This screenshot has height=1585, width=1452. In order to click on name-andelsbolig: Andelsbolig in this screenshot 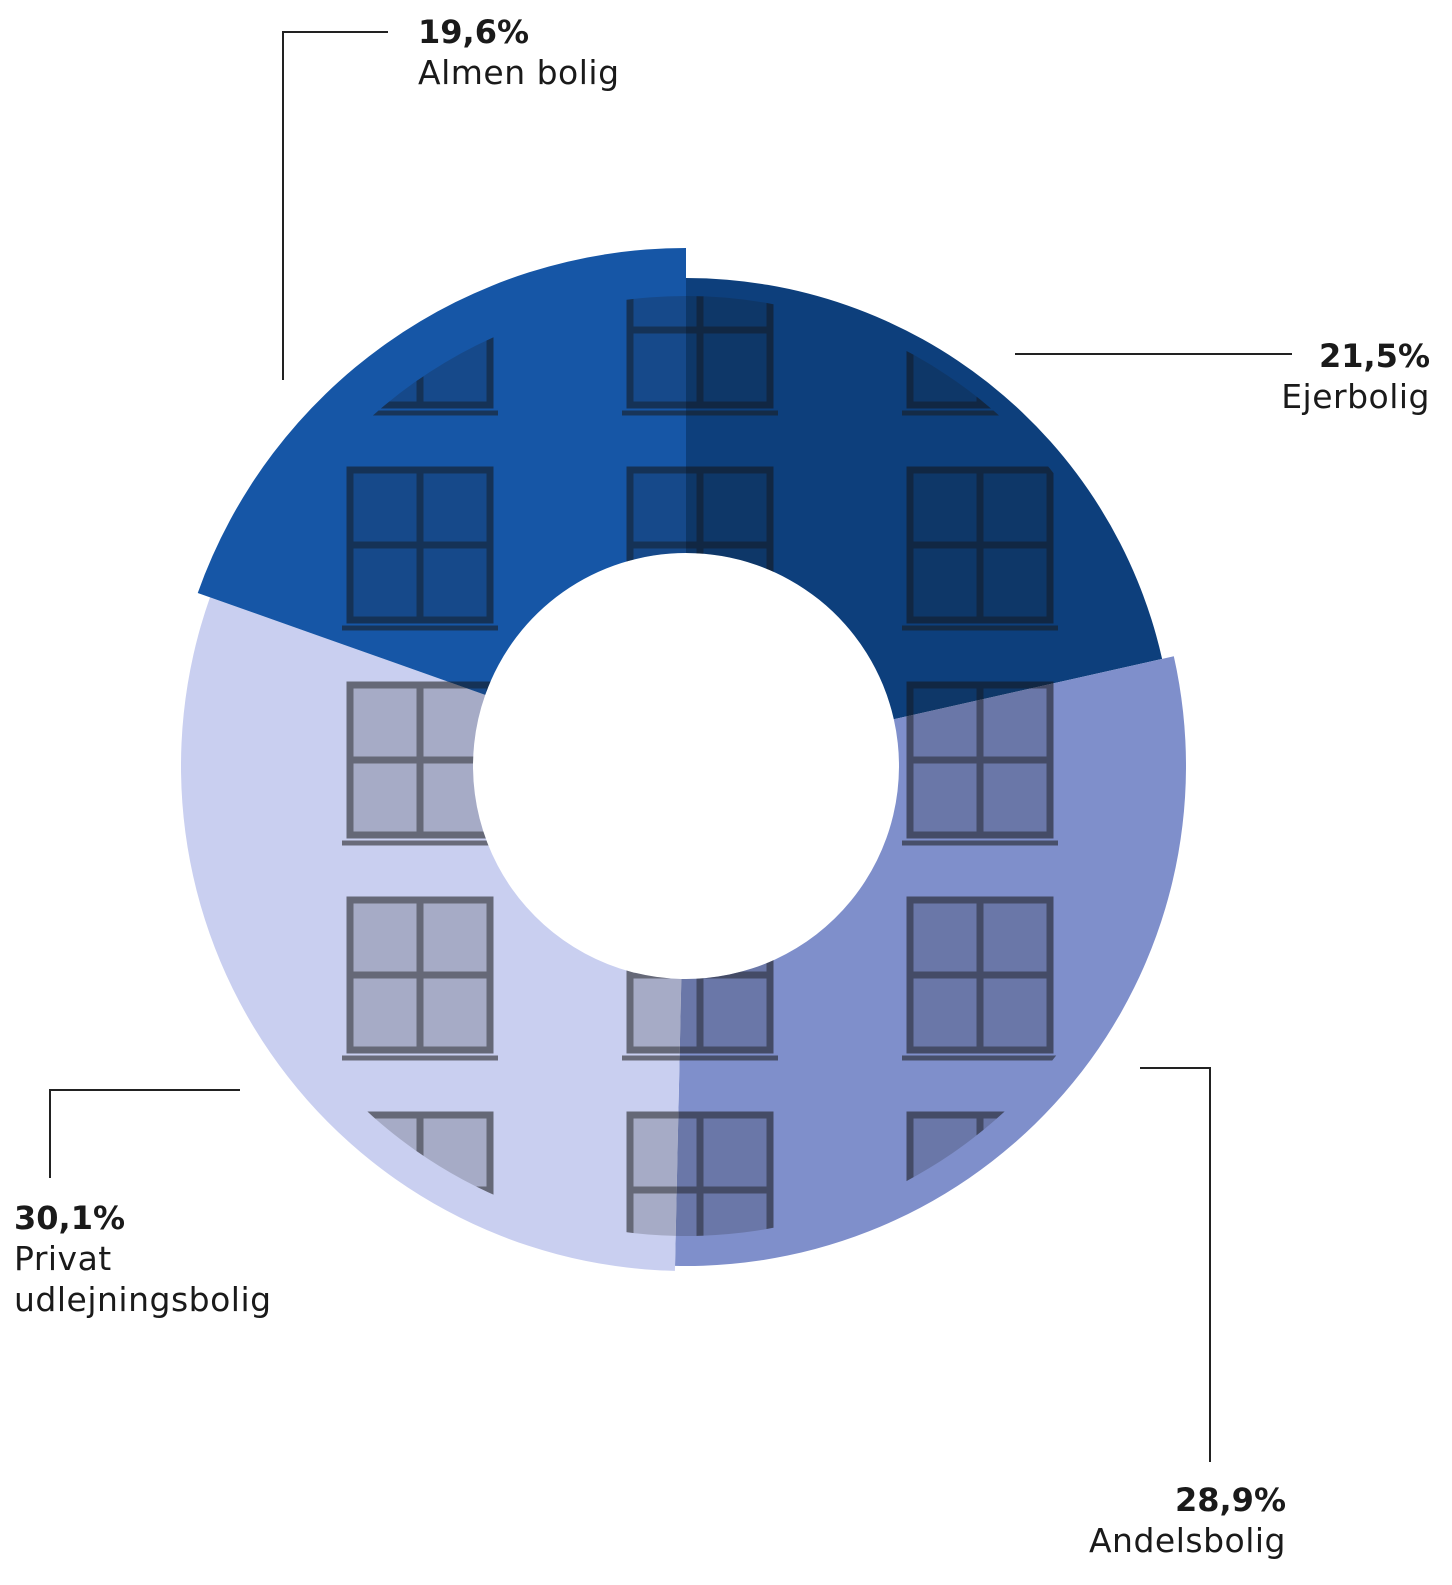, I will do `click(1187, 1540)`.